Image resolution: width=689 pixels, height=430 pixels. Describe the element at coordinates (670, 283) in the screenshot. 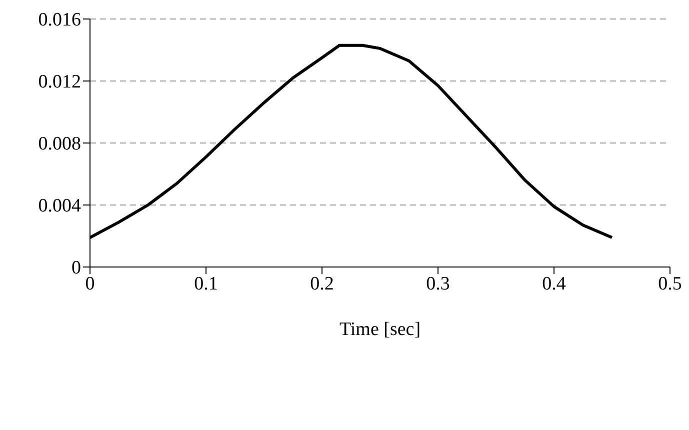

I see `x-tick-label: 0.5` at that location.